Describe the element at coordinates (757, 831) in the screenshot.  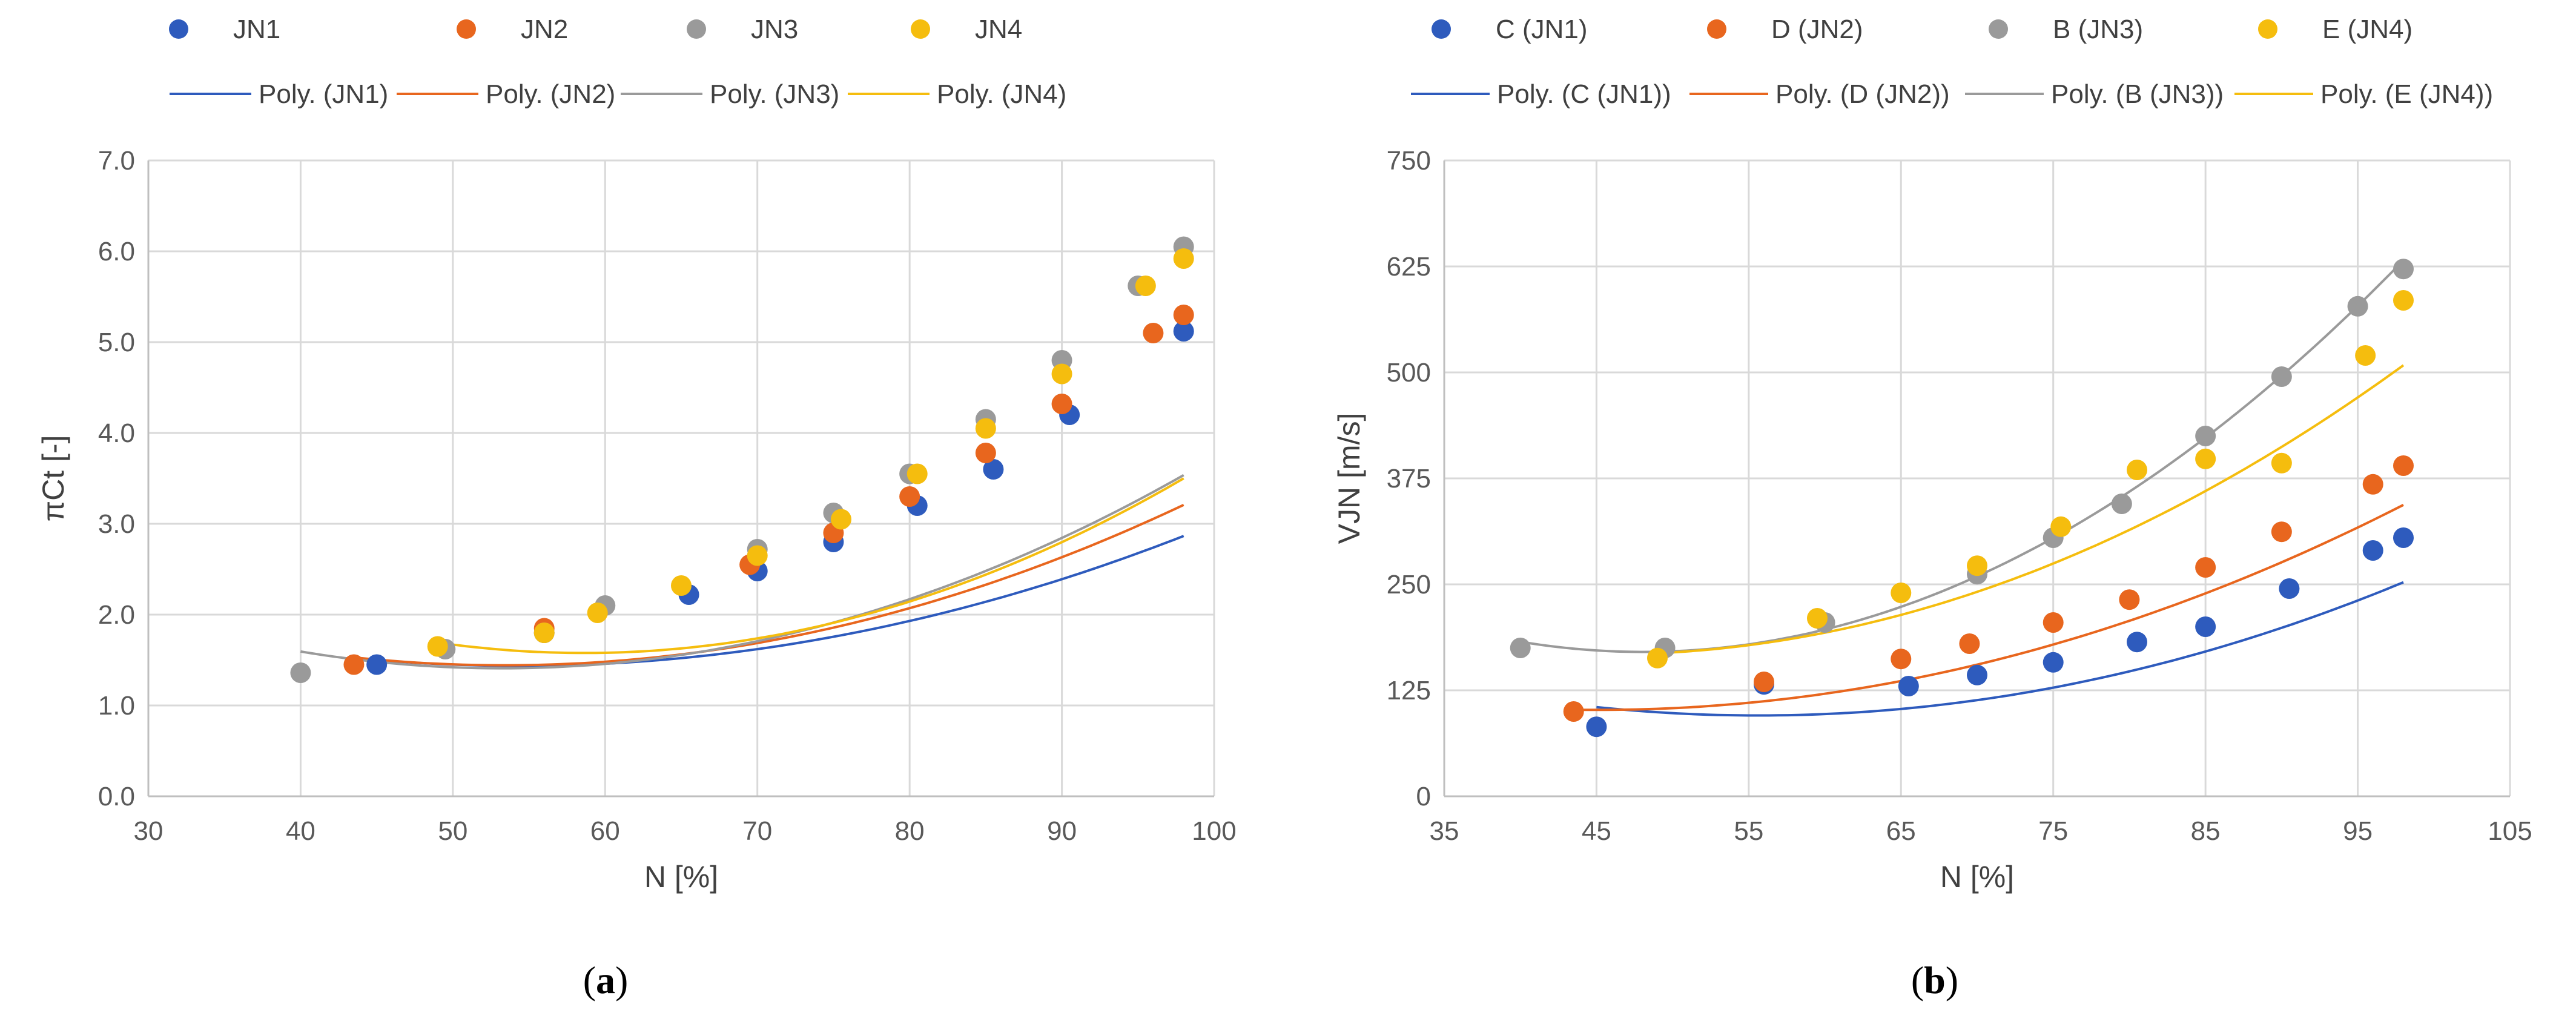
I see `x-tick-label: 70` at that location.